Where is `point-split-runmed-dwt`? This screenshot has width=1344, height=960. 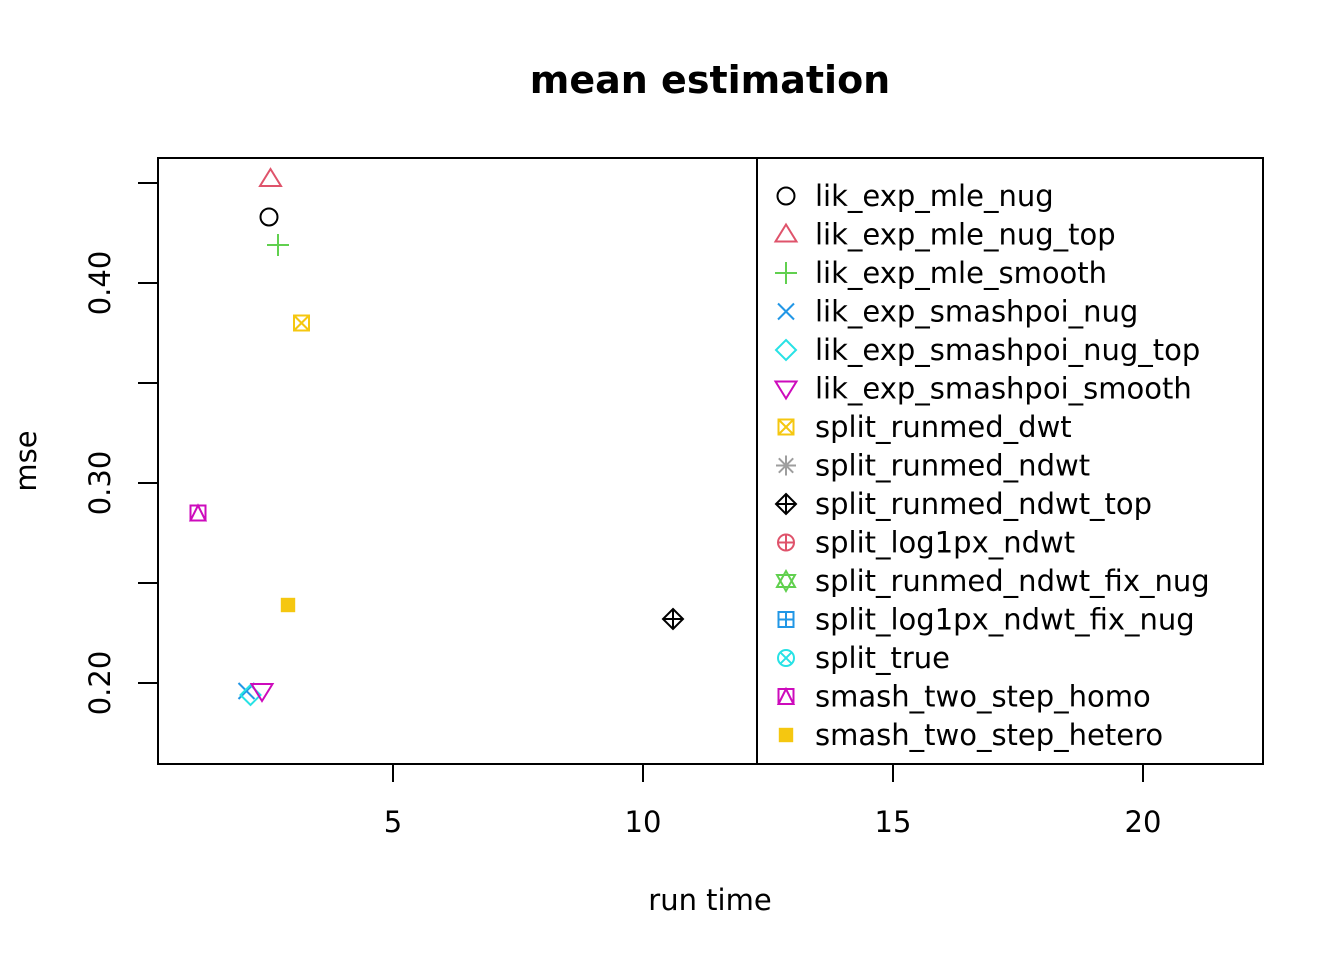 point-split-runmed-dwt is located at coordinates (301, 323).